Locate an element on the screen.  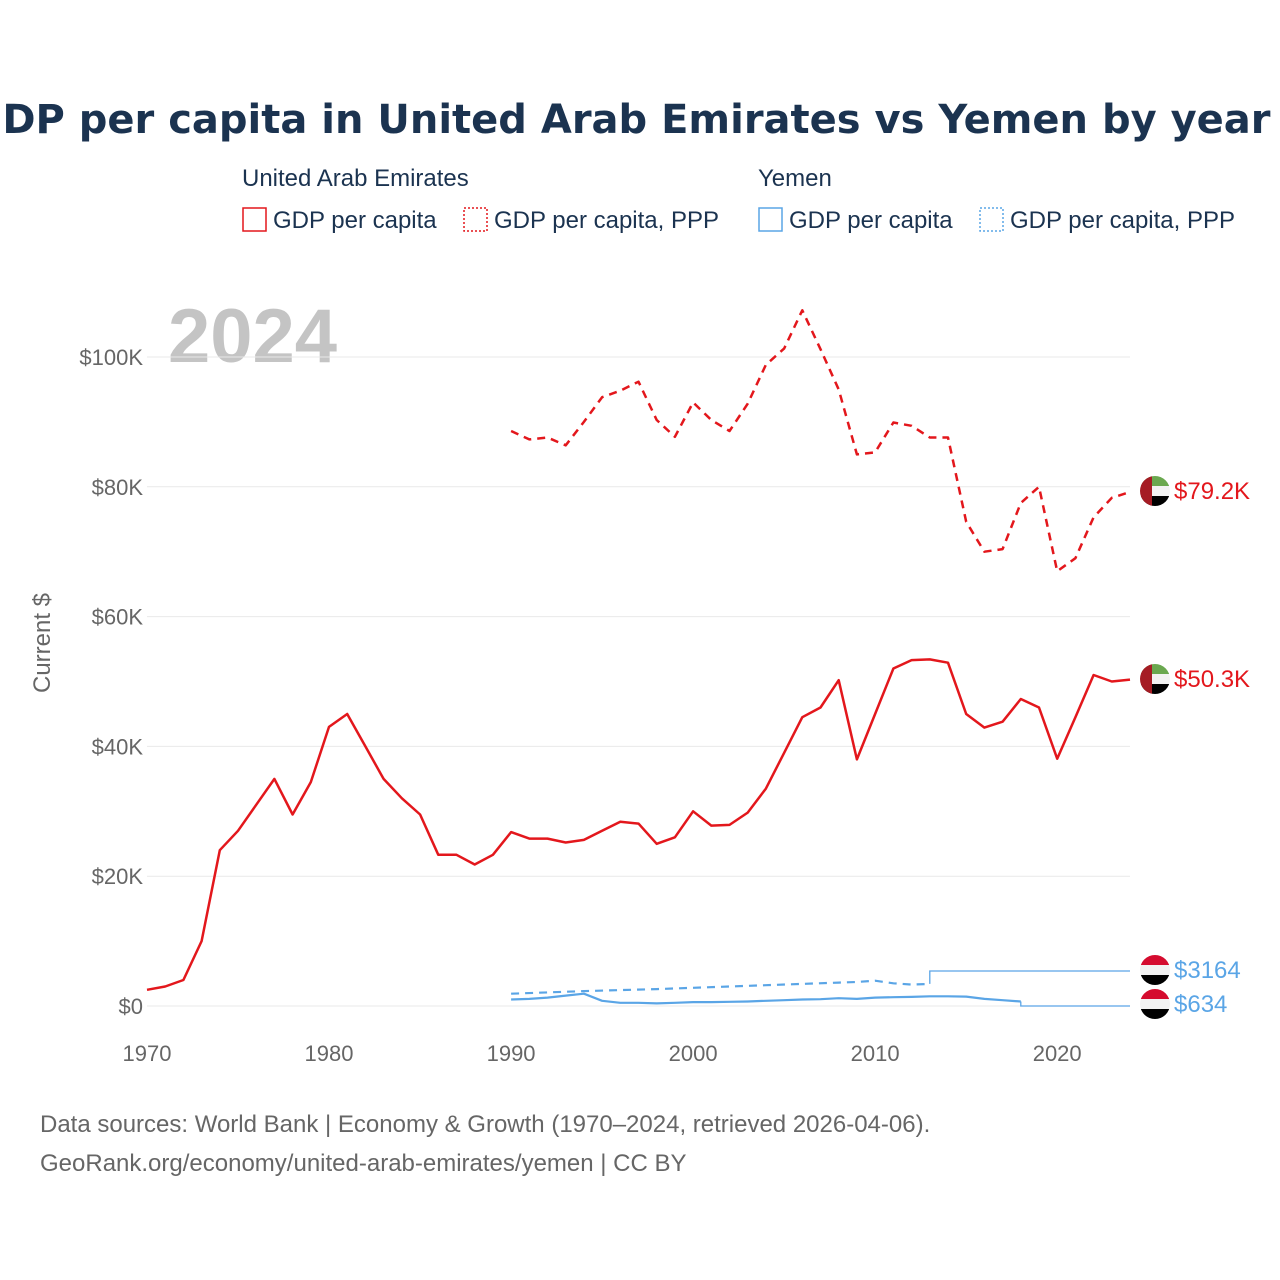
series-line-uae_ppp is located at coordinates (820, 441).